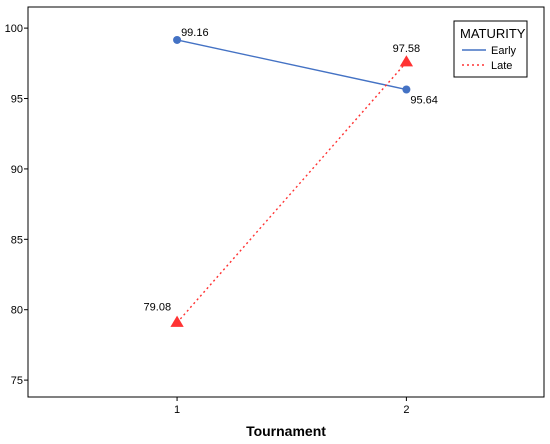 This screenshot has width=550, height=444. What do you see at coordinates (493, 33) in the screenshot?
I see `legend-title: MATURITY` at bounding box center [493, 33].